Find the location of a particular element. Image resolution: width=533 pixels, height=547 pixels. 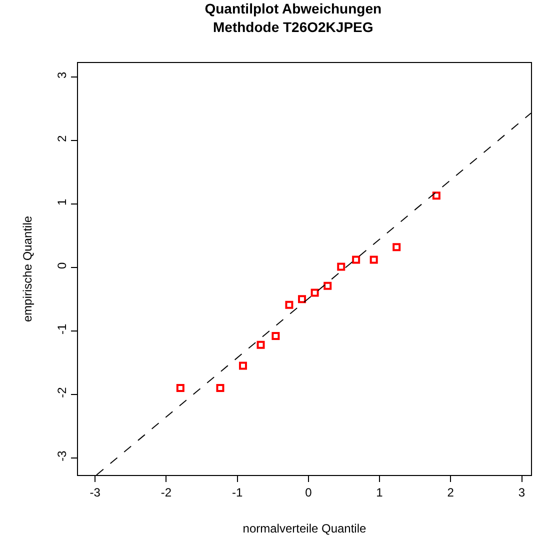

x-tick-label: 0 is located at coordinates (308, 492).